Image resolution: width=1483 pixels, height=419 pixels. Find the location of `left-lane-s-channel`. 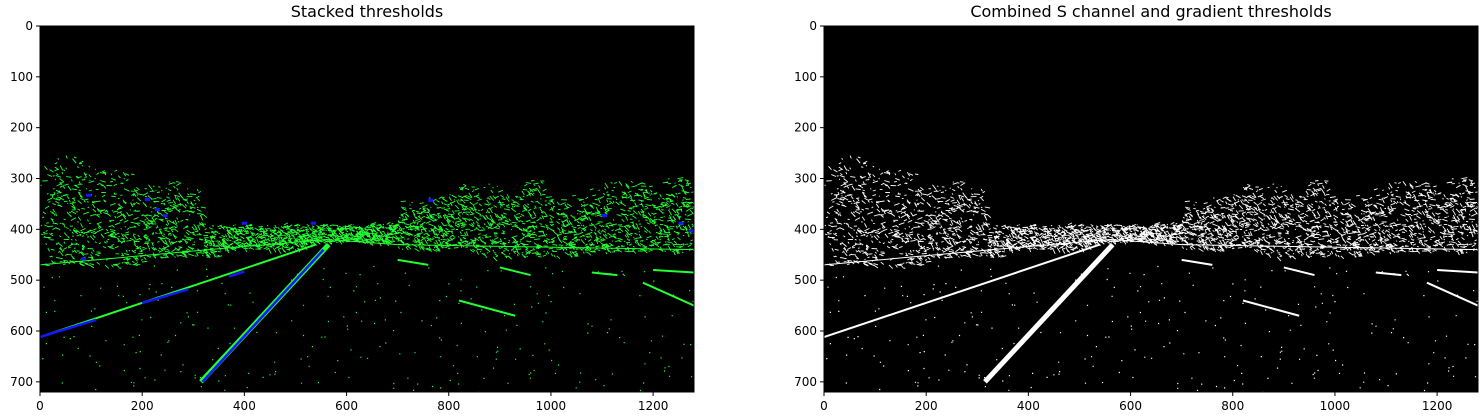

left-lane-s-channel is located at coordinates (142, 304).